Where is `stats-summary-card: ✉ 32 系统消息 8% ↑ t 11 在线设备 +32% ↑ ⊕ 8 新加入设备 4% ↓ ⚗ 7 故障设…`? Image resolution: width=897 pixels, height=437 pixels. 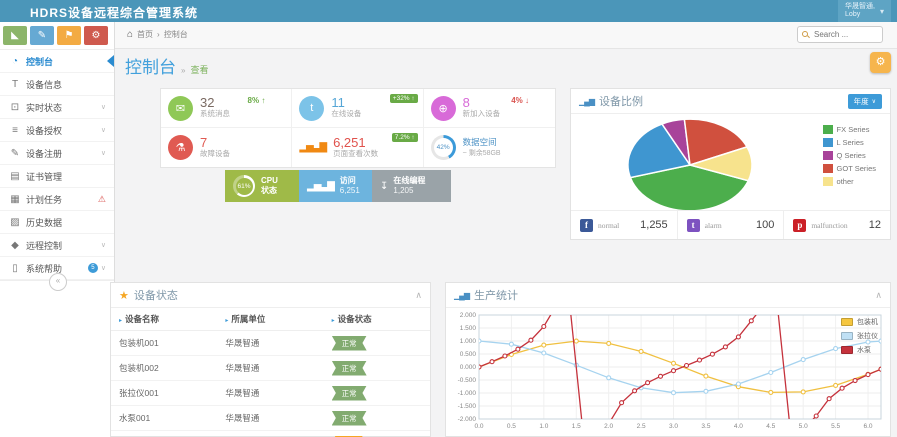 stats-summary-card: ✉ 32 系统消息 8% ↑ t 11 在线设备 +32% ↑ ⊕ 8 新加入设备 4% ↓ ⚗ 7 故障设… is located at coordinates (358, 128).